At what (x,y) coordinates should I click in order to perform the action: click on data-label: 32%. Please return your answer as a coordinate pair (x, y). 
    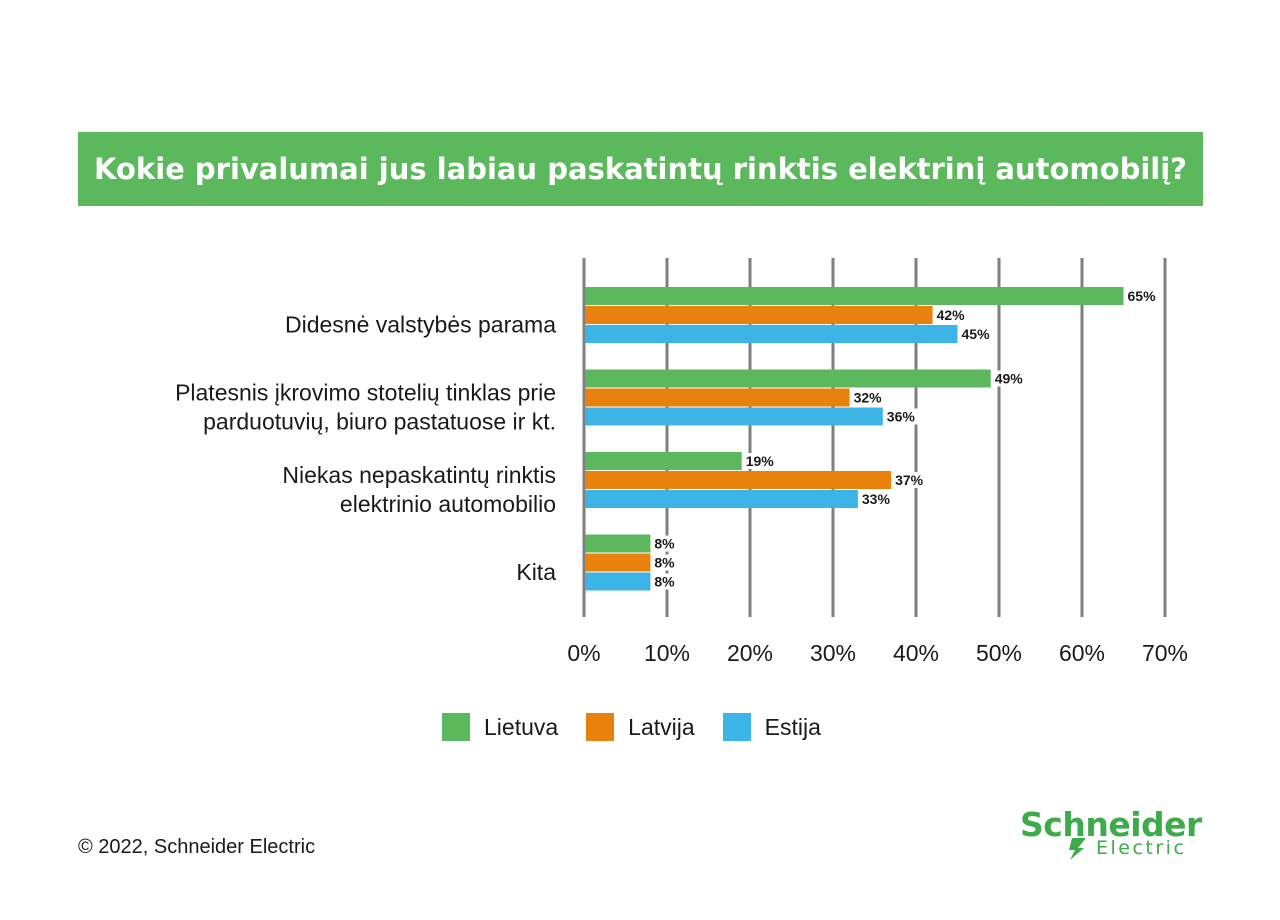
    Looking at the image, I should click on (868, 398).